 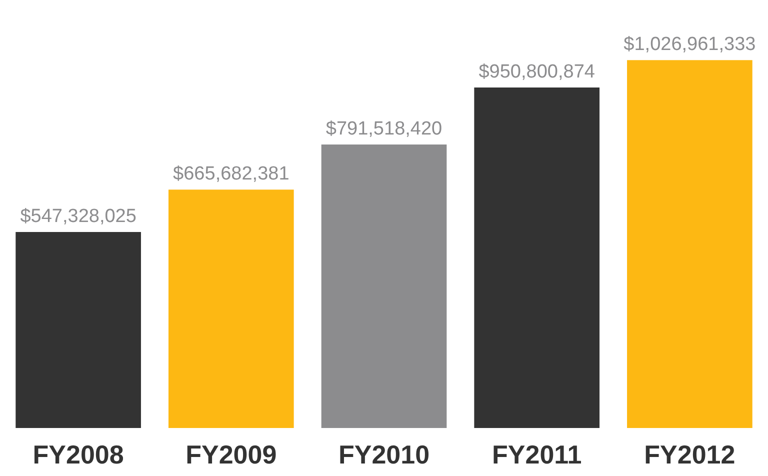 What do you see at coordinates (690, 455) in the screenshot?
I see `x-tick-label: FY2012` at bounding box center [690, 455].